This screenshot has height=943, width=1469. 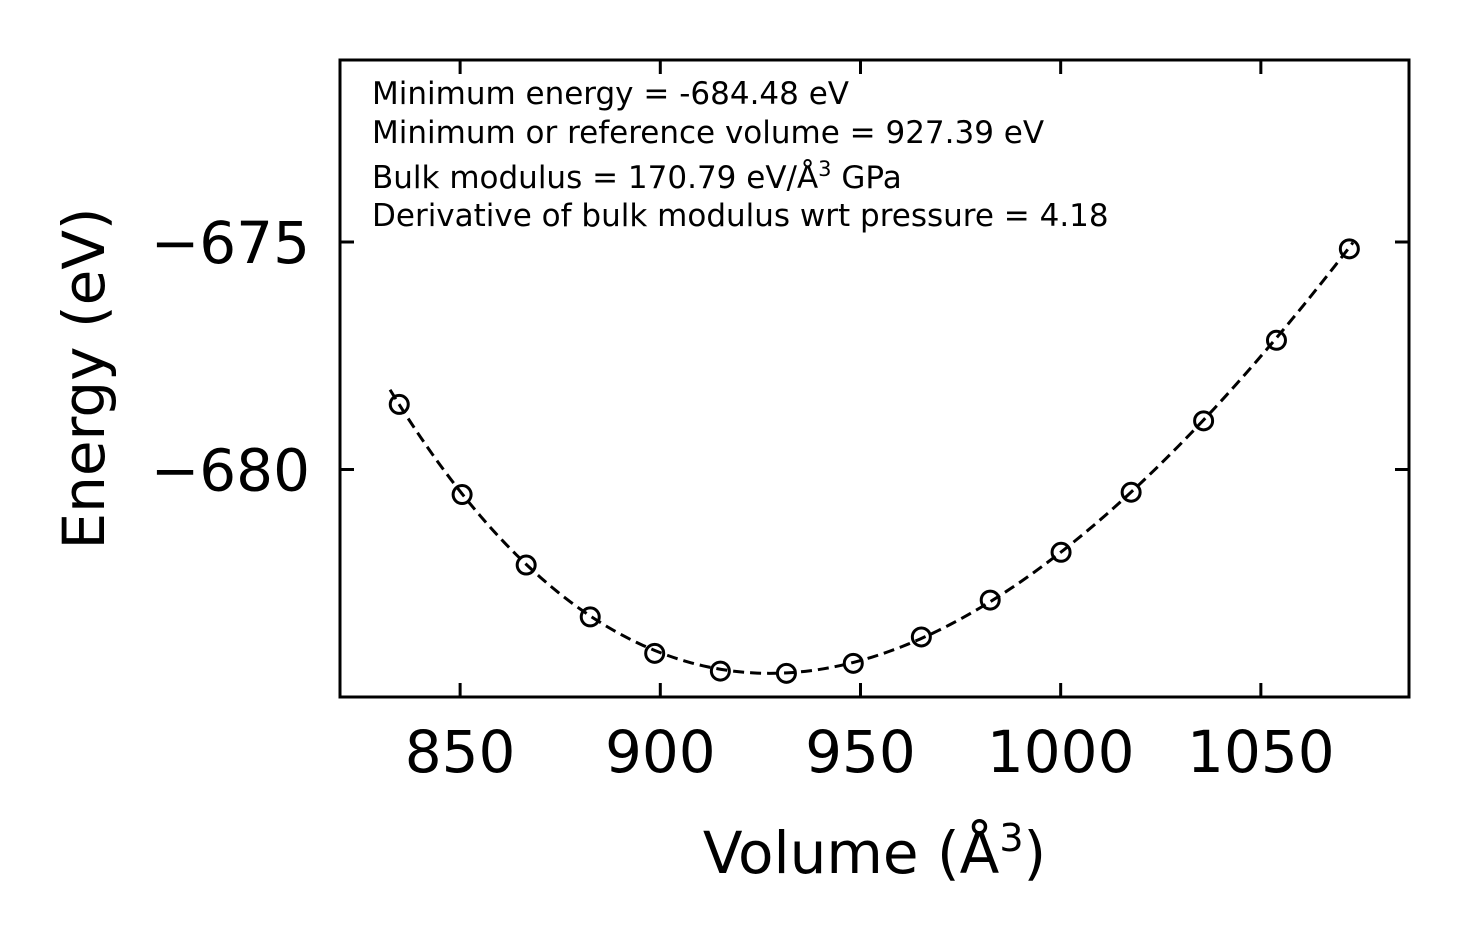 What do you see at coordinates (84, 378) in the screenshot?
I see `y-axis-label: Energy (eV)` at bounding box center [84, 378].